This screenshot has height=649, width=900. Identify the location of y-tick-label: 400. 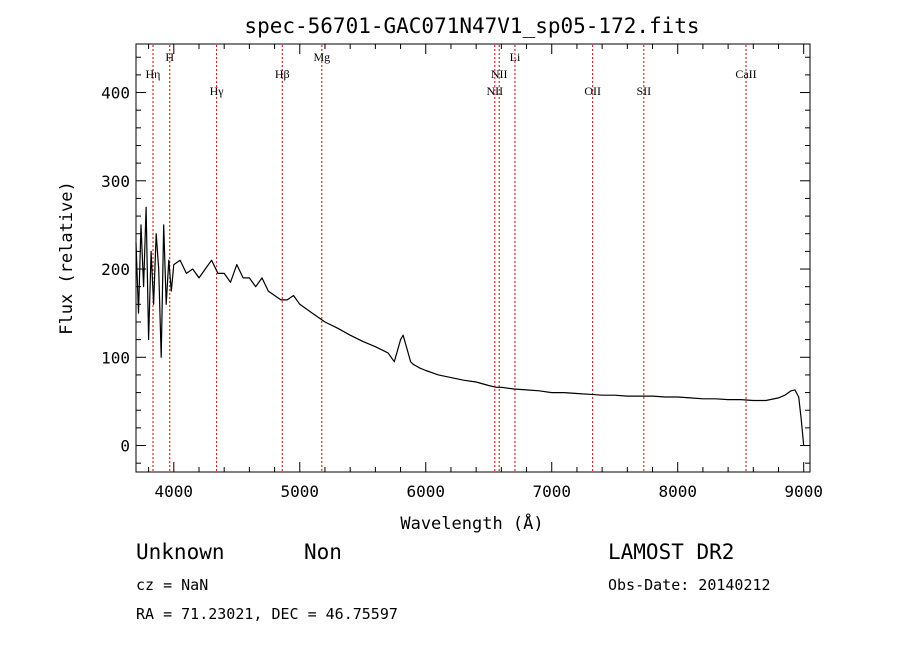
(115, 93).